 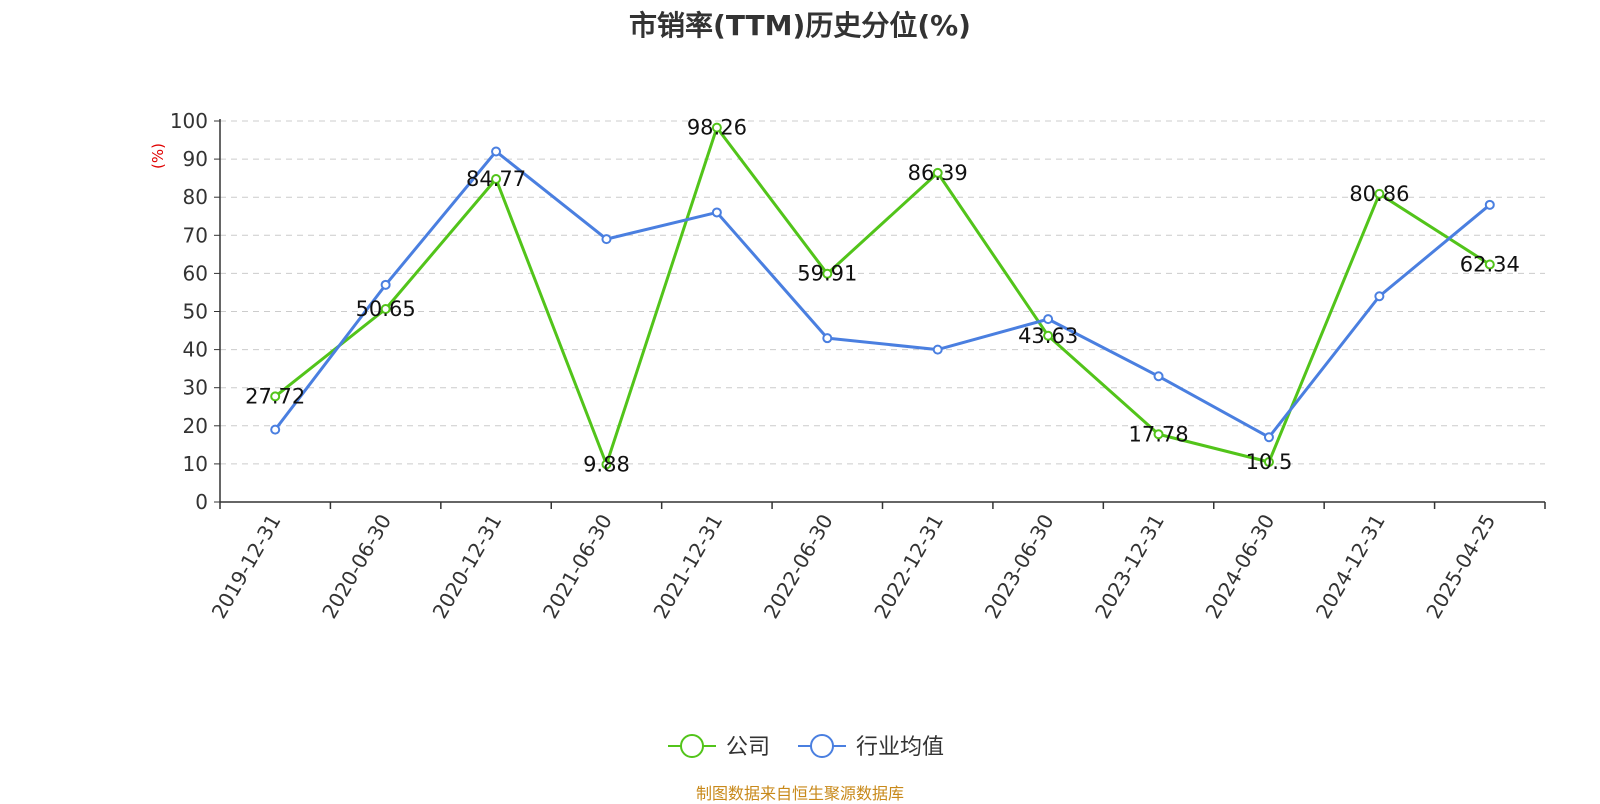 What do you see at coordinates (195, 464) in the screenshot?
I see `y-tick-label: 10` at bounding box center [195, 464].